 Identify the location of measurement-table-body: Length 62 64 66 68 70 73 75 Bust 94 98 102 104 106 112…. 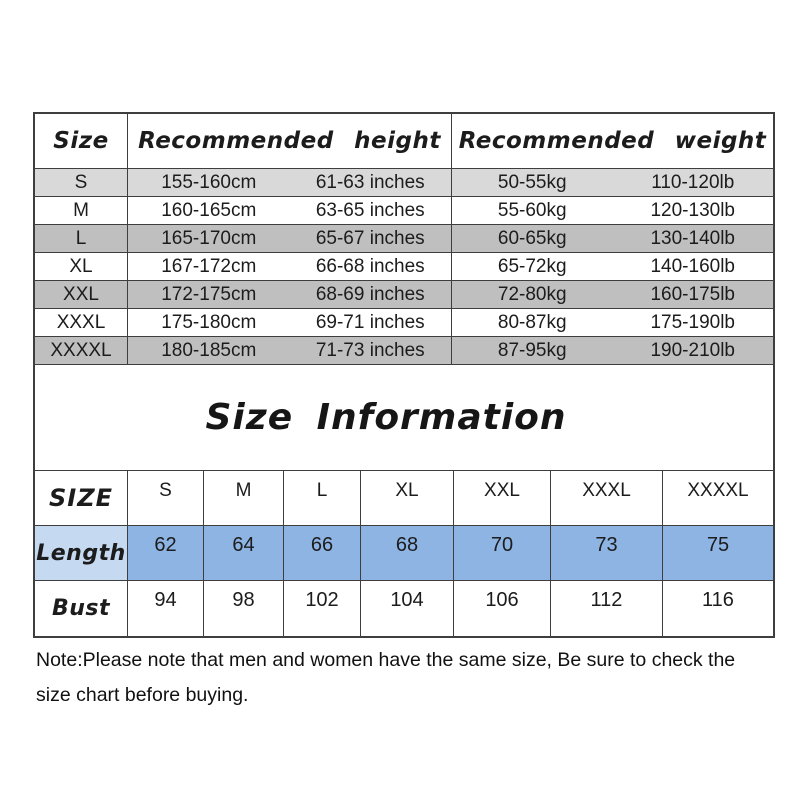
(404, 580).